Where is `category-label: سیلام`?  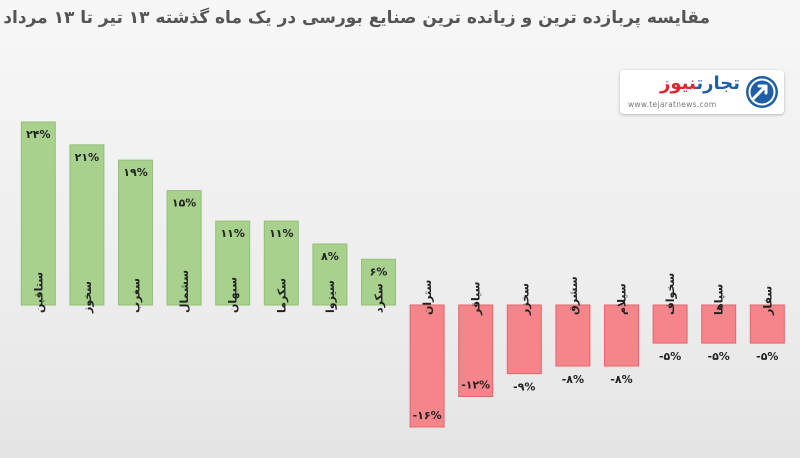
category-label: سیلام is located at coordinates (622, 299).